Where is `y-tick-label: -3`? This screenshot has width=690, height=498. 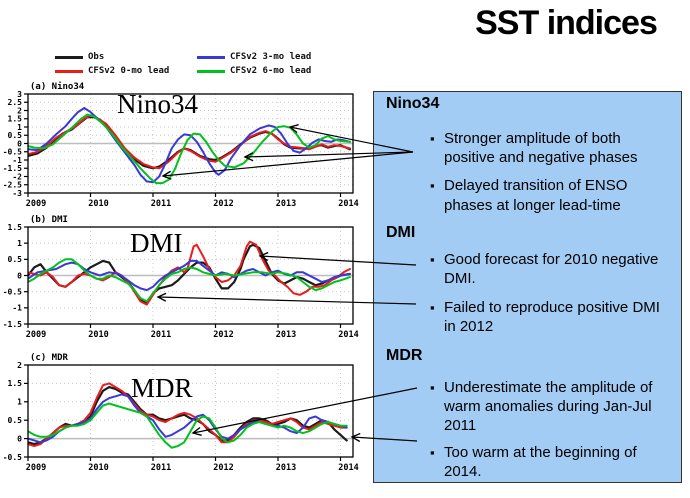 y-tick-label: -3 is located at coordinates (17, 193).